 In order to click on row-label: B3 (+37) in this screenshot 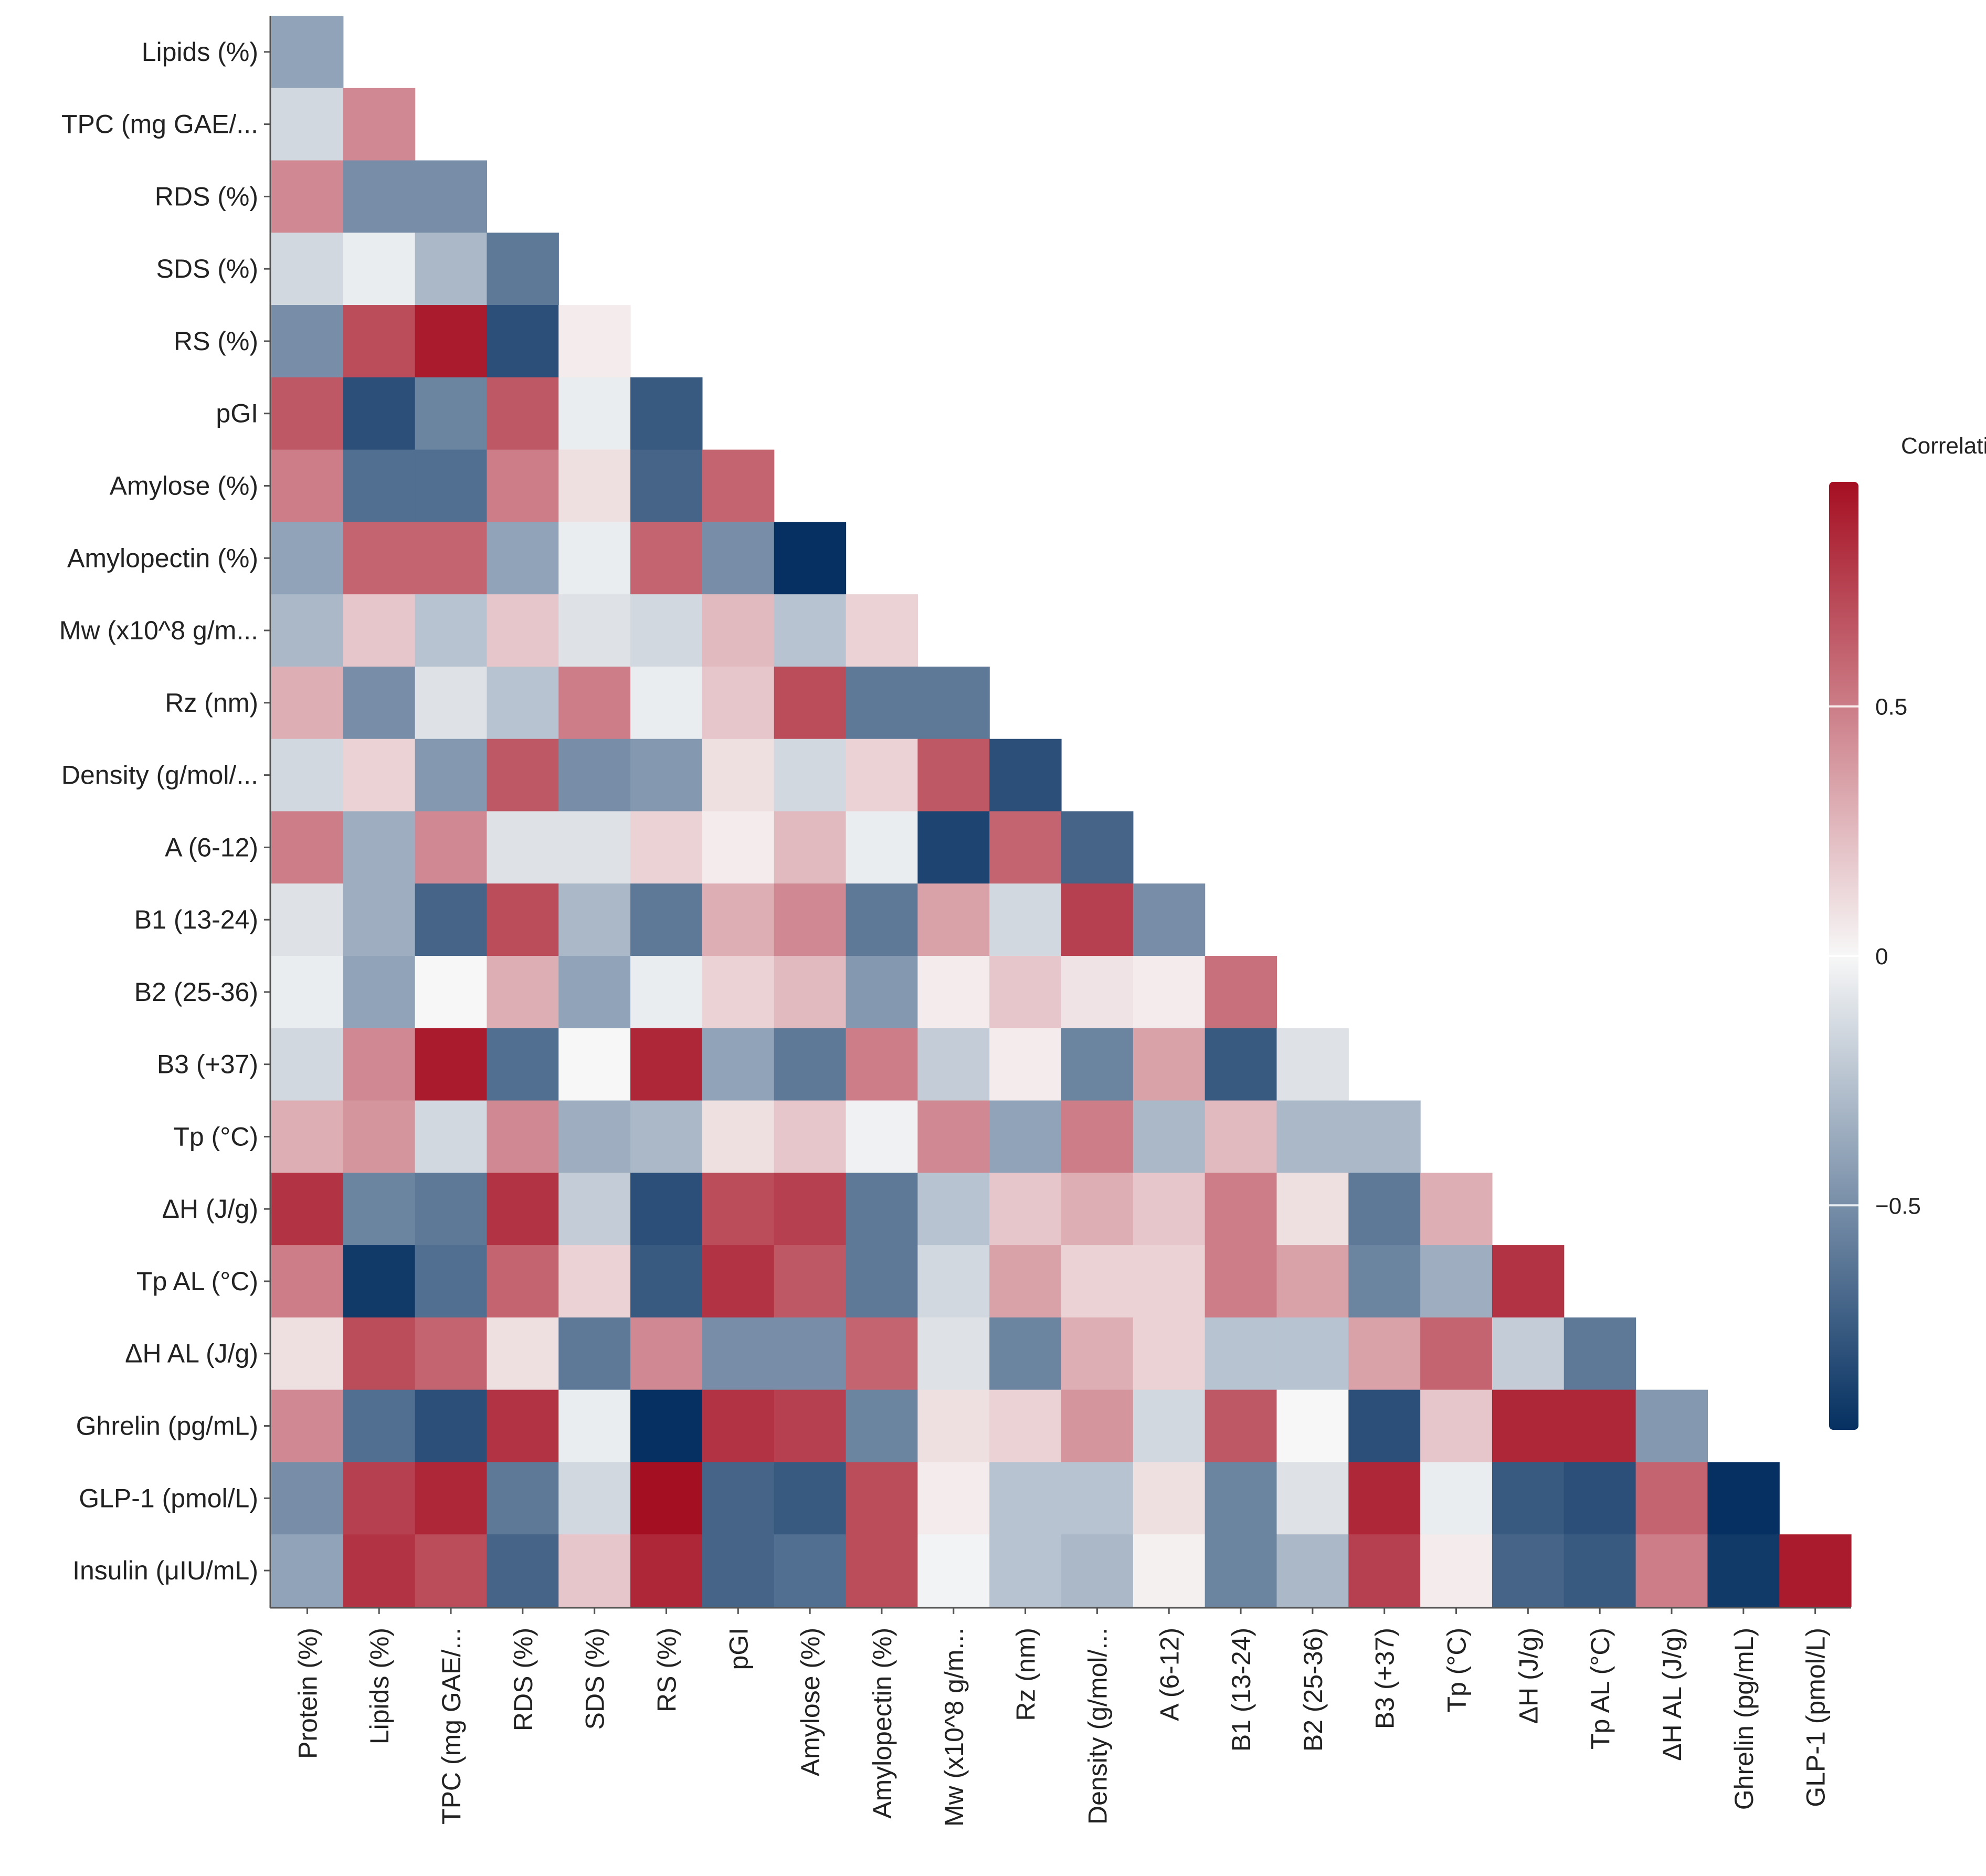, I will do `click(207, 1064)`.